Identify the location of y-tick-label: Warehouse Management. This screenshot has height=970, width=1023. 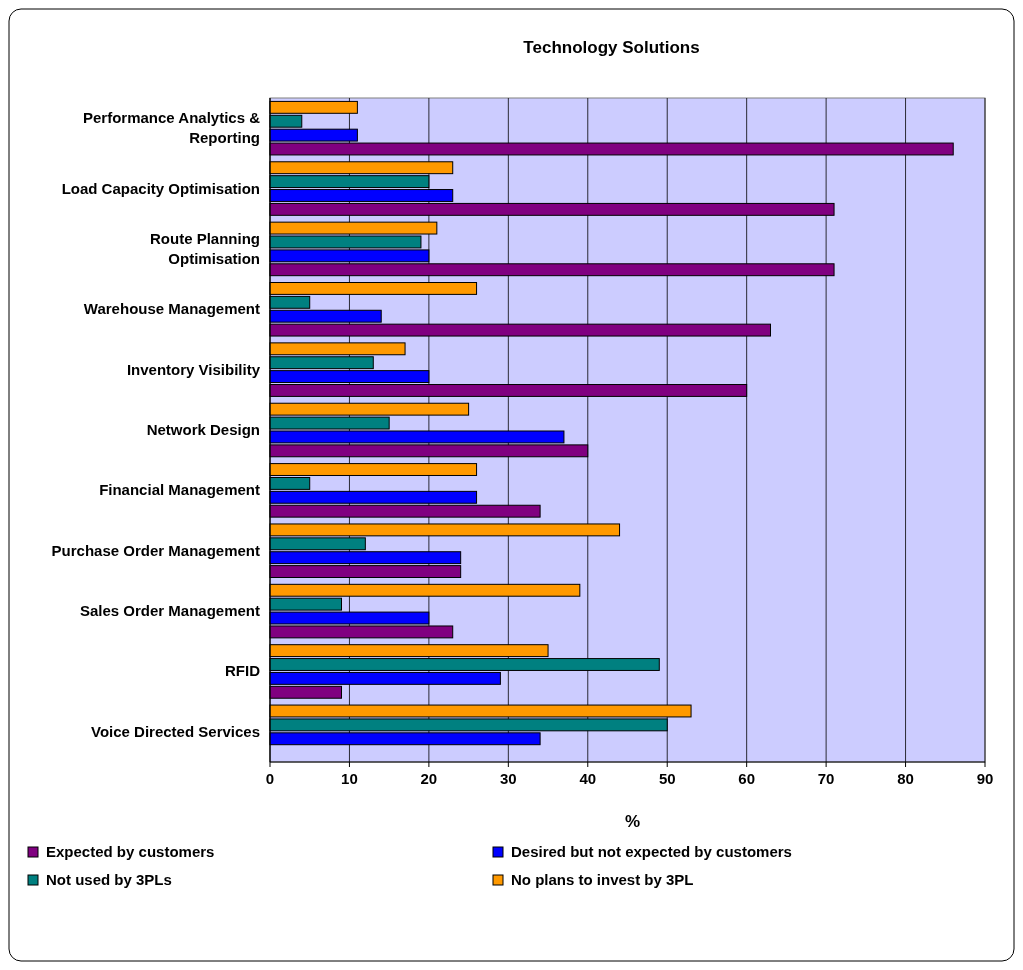
(171, 309).